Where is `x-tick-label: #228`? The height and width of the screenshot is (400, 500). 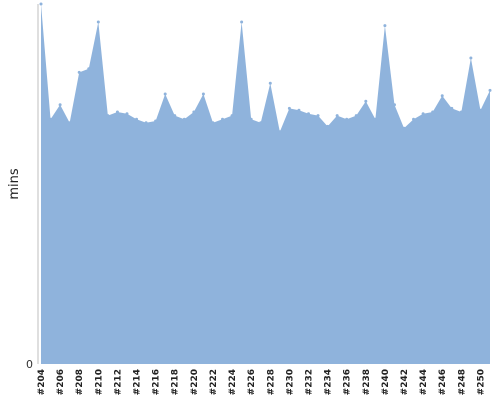 x-tick-label: #228 is located at coordinates (271, 382).